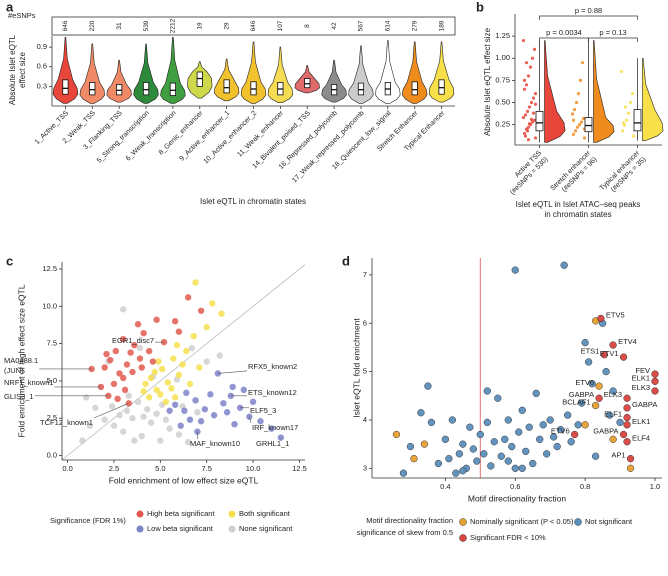 The height and width of the screenshot is (576, 668). Describe the element at coordinates (564, 39) in the screenshot. I see `bracket` at that location.